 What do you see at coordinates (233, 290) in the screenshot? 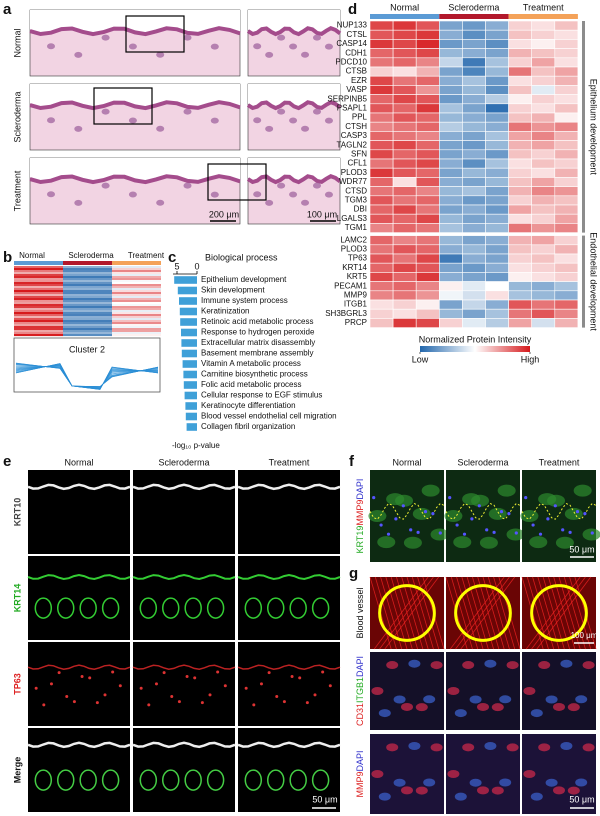
I see `category-label: Skin development` at bounding box center [233, 290].